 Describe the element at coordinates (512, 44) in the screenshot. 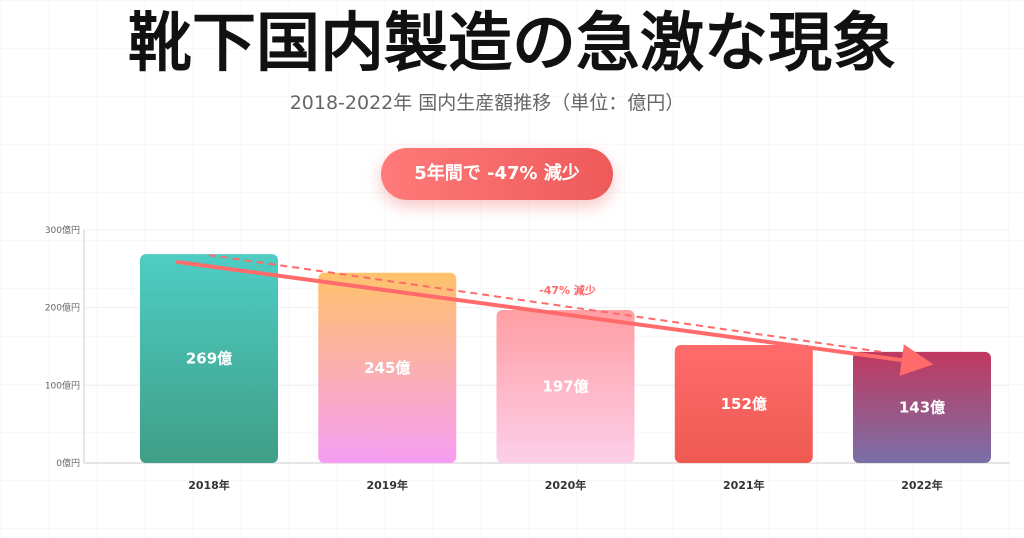

I see `page-title: 靴下国内製造の急激な現象` at that location.